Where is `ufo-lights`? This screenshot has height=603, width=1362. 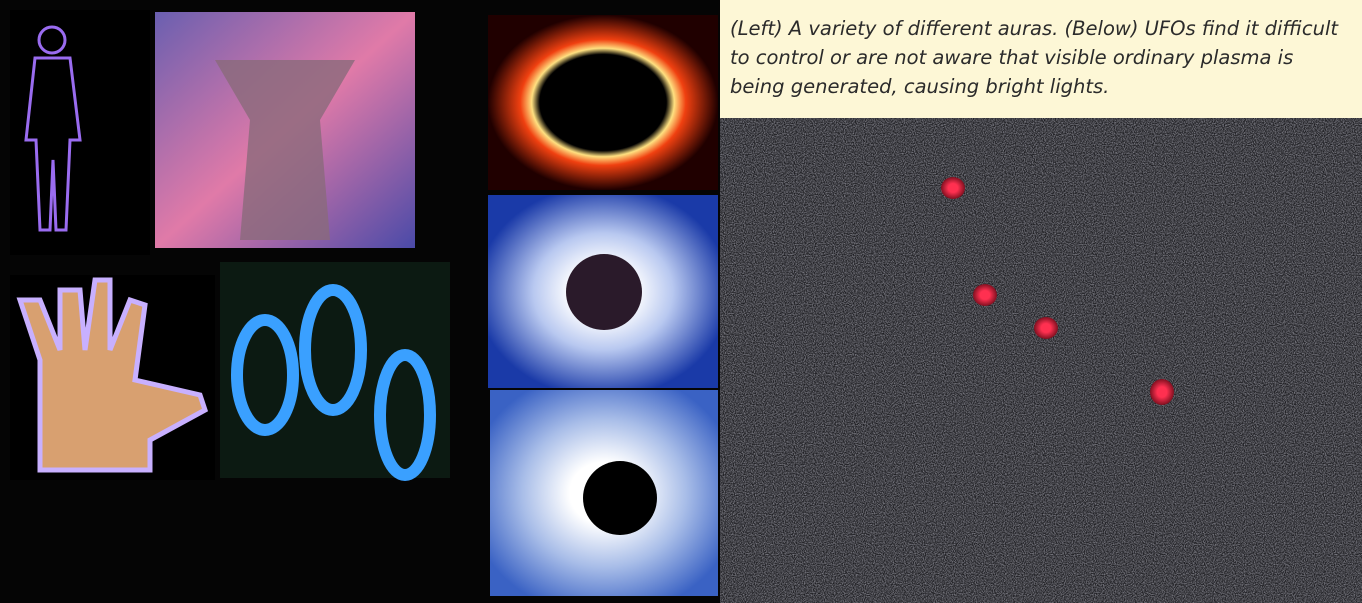 ufo-lights is located at coordinates (1057, 291).